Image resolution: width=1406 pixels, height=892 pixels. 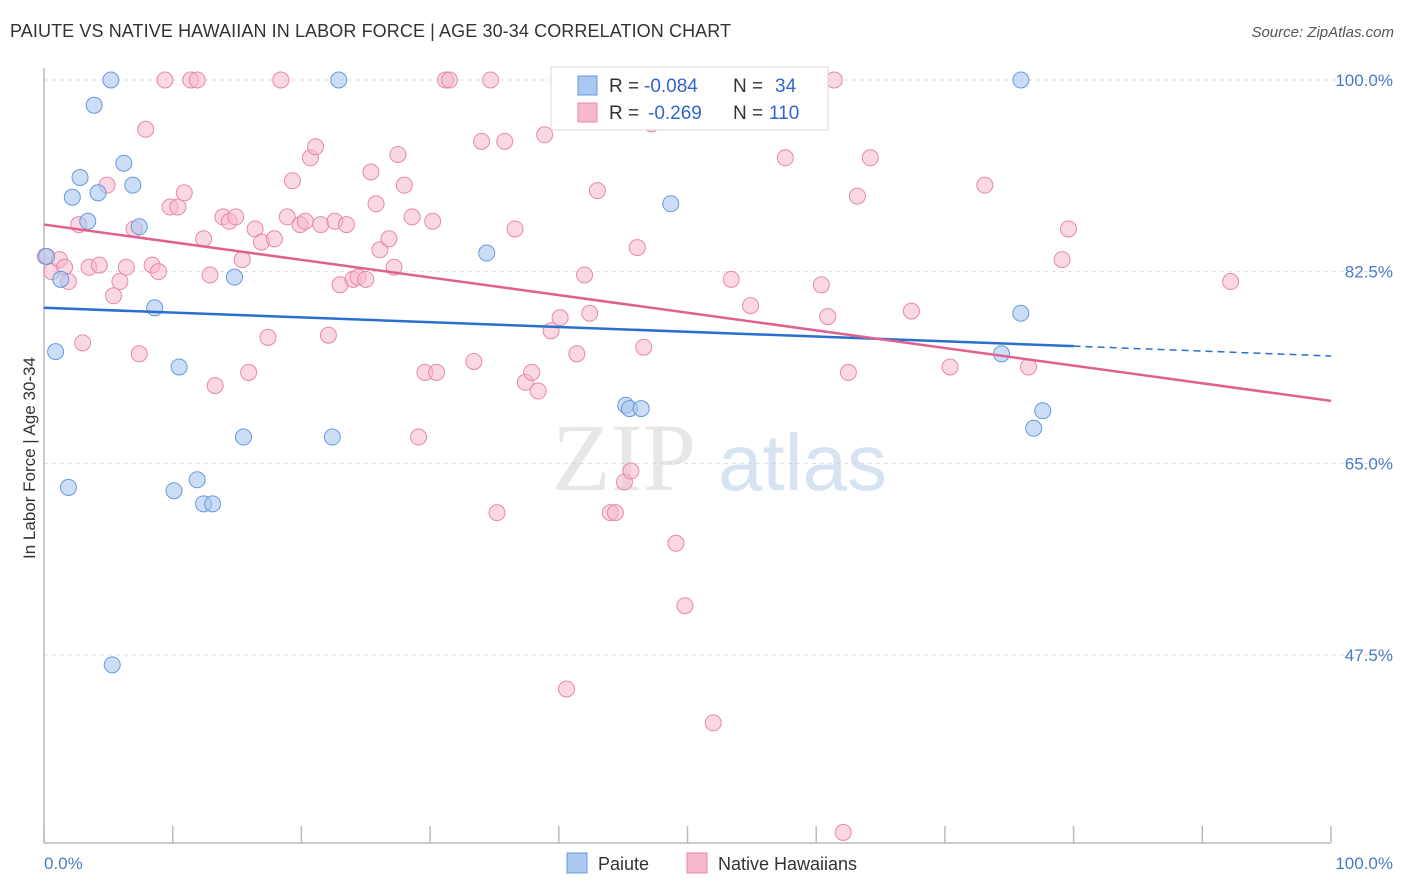 What do you see at coordinates (1202, 351) in the screenshot?
I see `paiute-trend-extension` at bounding box center [1202, 351].